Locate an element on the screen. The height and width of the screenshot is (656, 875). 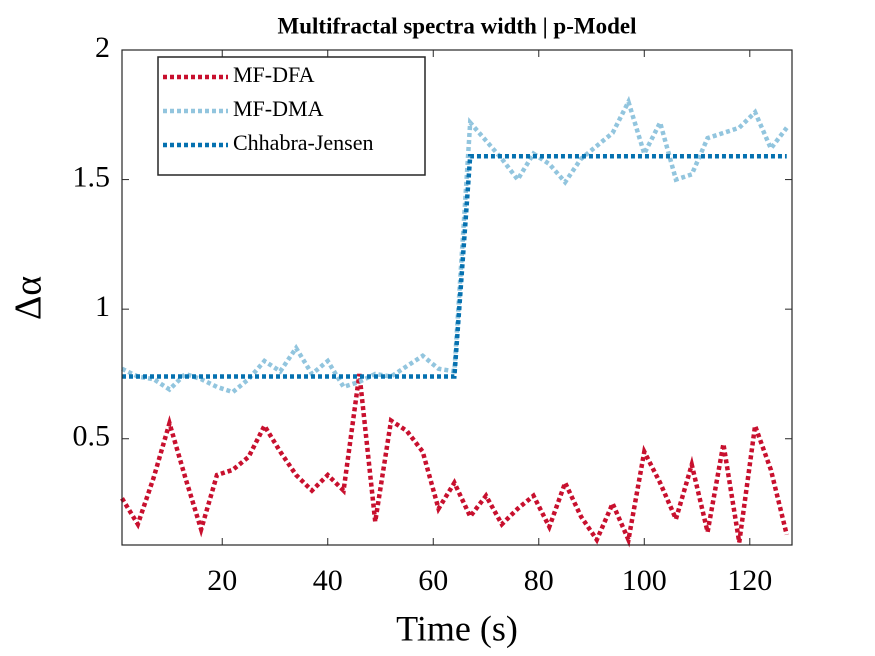
y-tick-label: 2 is located at coordinates (102, 47).